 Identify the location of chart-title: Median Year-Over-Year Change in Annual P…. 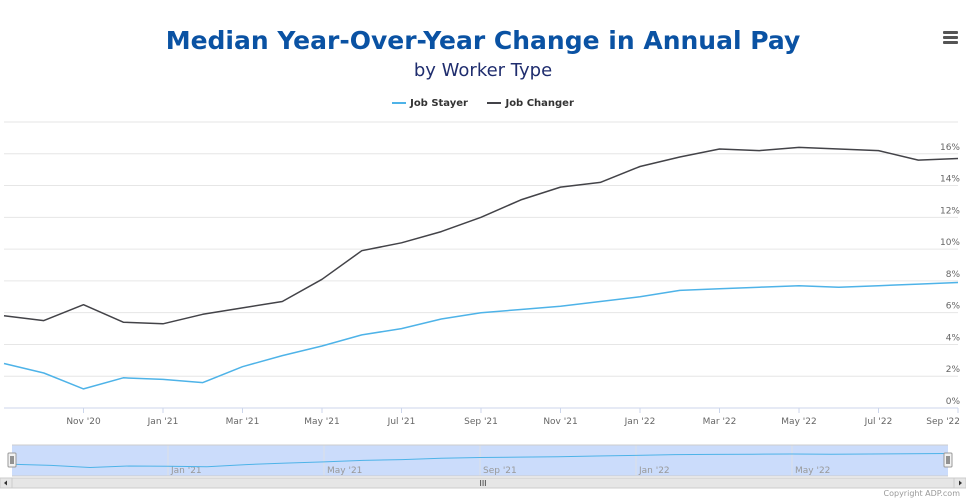
(483, 40).